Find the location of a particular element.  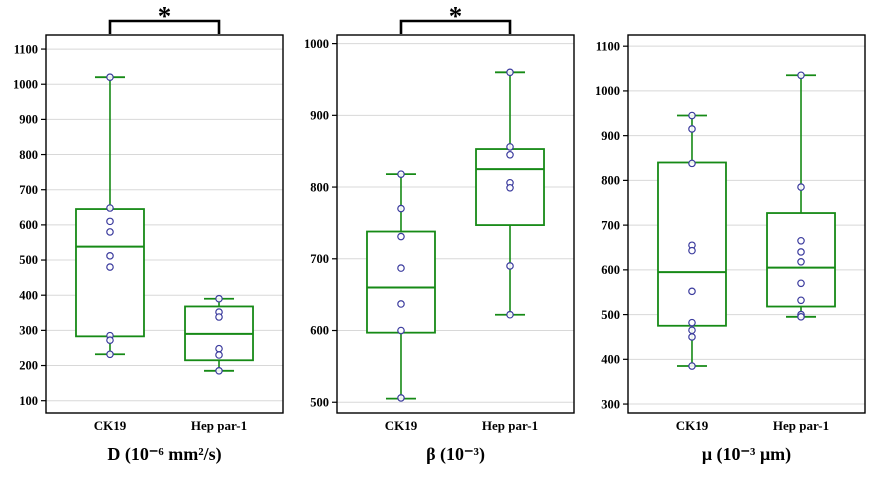

panel-title-mu: μ (10⁻³ μm) is located at coordinates (746, 454).